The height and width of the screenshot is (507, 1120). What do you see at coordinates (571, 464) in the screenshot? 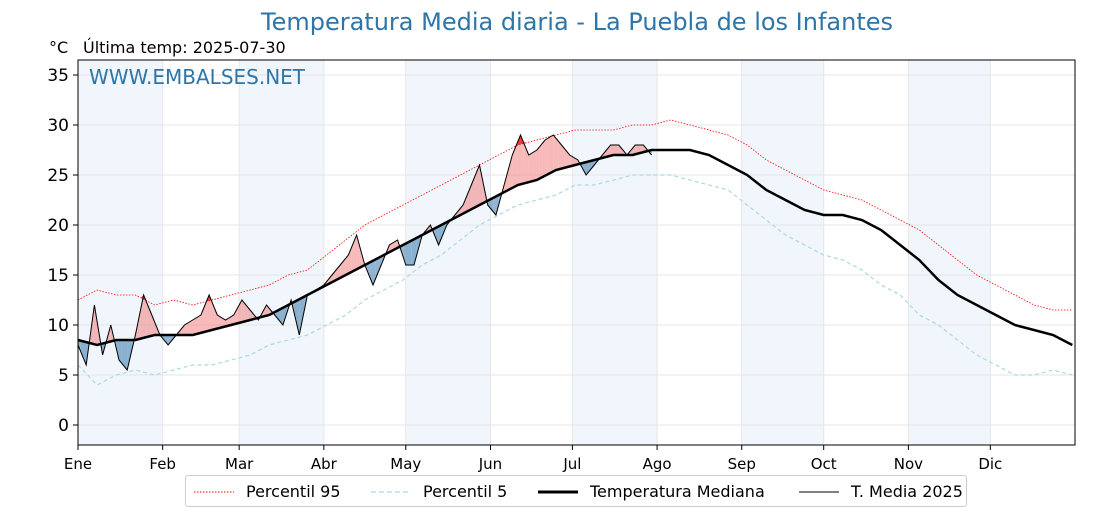
I see `x-tick-label: Jul` at bounding box center [571, 464].